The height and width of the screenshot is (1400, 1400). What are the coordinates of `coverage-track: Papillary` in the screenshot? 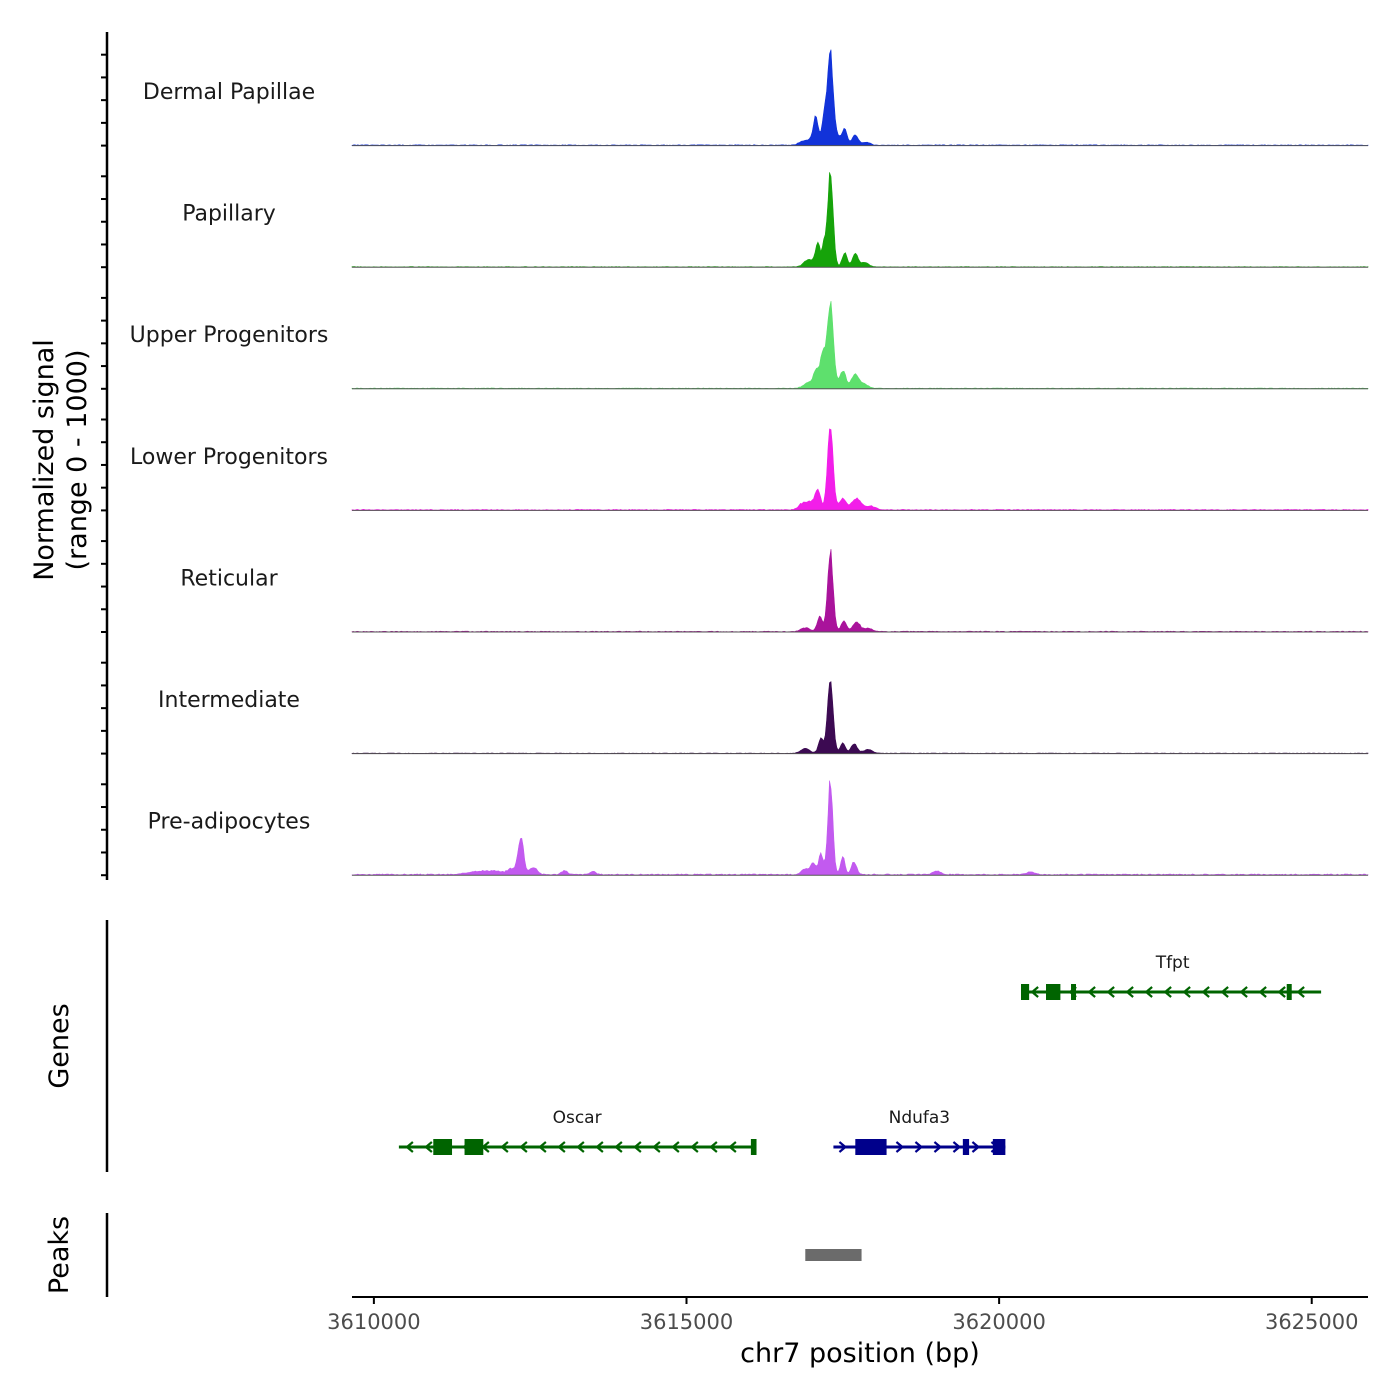 It's located at (775, 220).